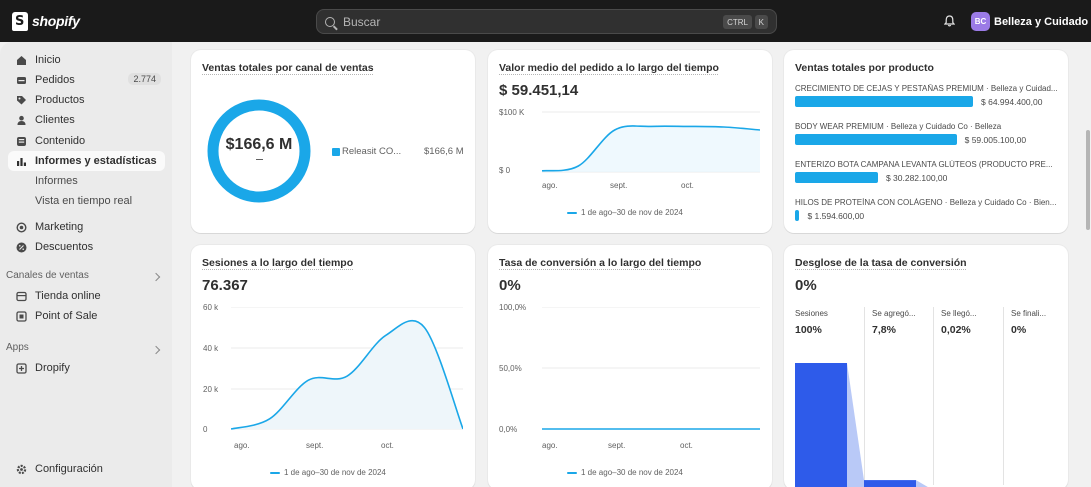 The width and height of the screenshot is (1091, 487). I want to click on sidebar-item-label: Dropify, so click(52, 368).